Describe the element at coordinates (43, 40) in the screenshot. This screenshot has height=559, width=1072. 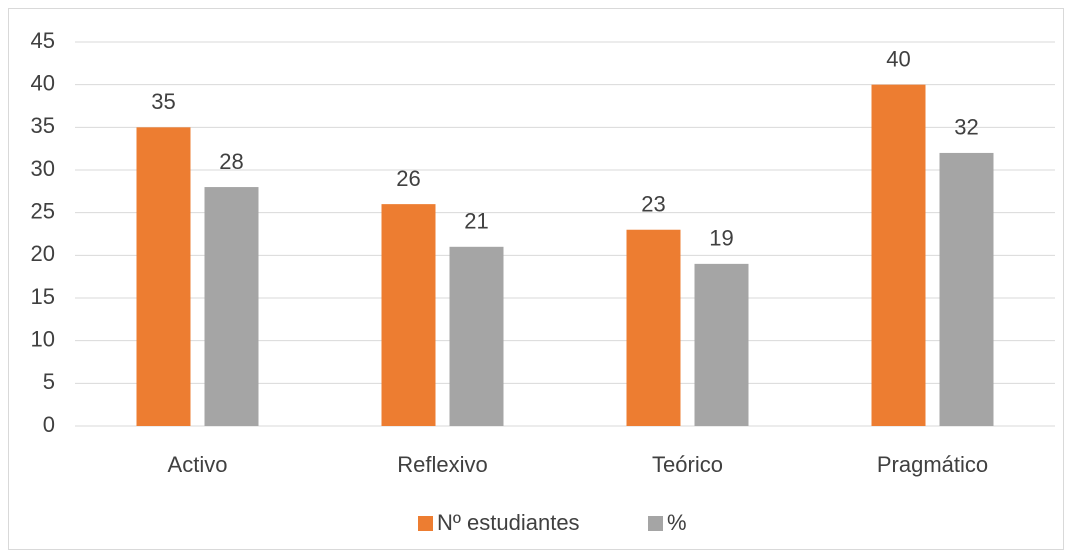
I see `y-tick-label: 45` at that location.